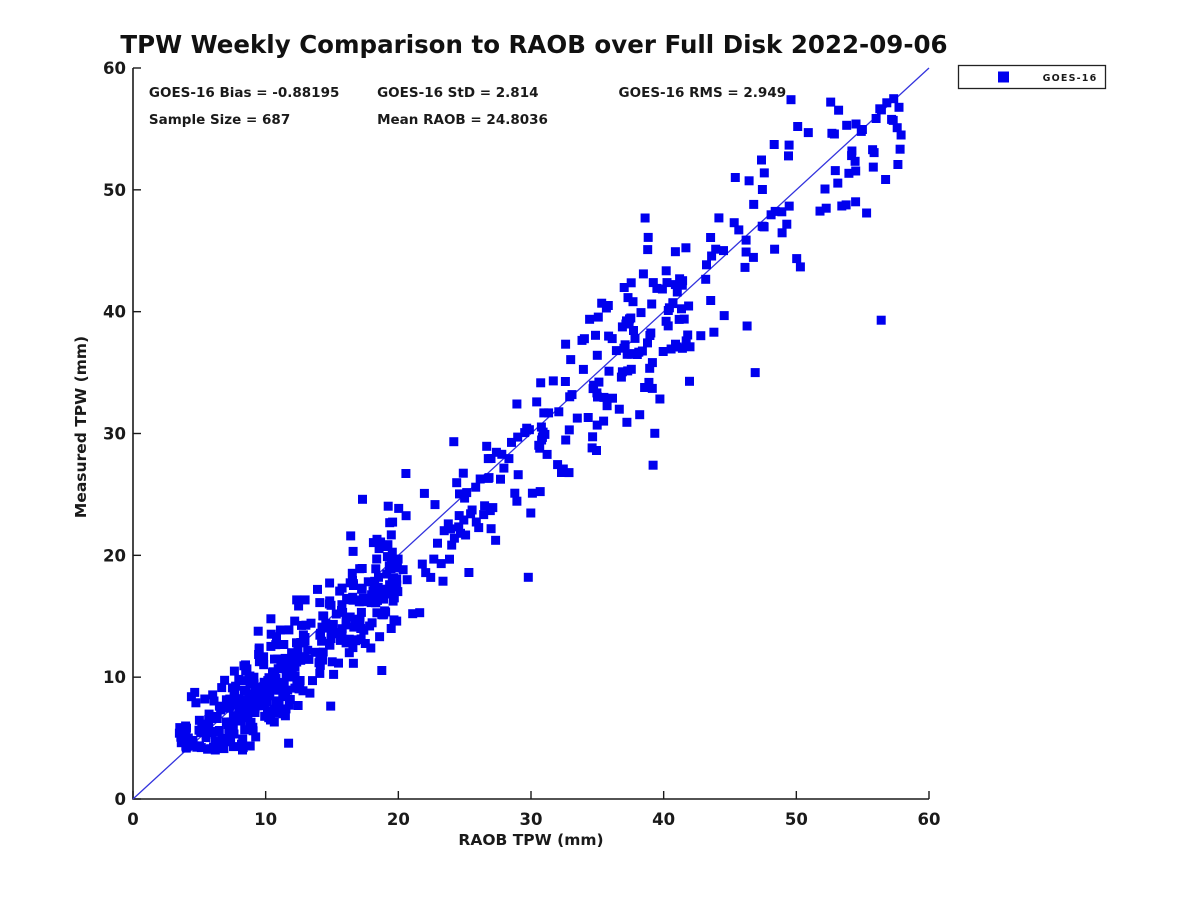 The image size is (1200, 900). Describe the element at coordinates (663, 819) in the screenshot. I see `x-tick-label: 40` at that location.